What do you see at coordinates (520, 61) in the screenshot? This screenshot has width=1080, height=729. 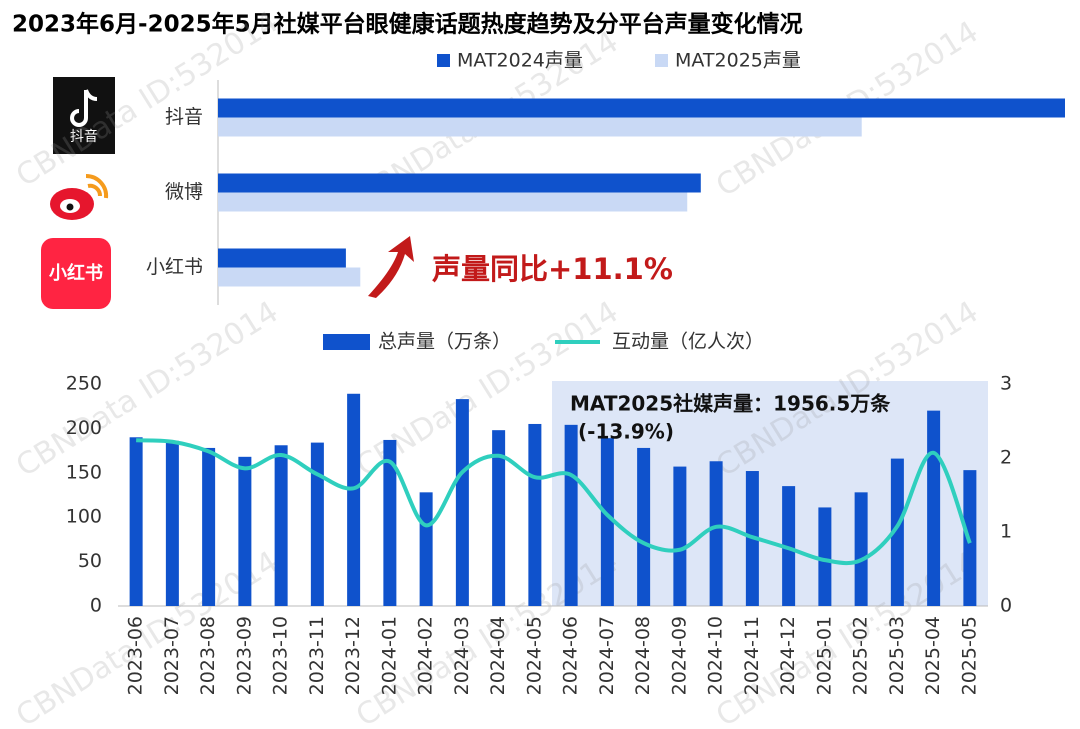 I see `legend-label: MAT2024声量` at bounding box center [520, 61].